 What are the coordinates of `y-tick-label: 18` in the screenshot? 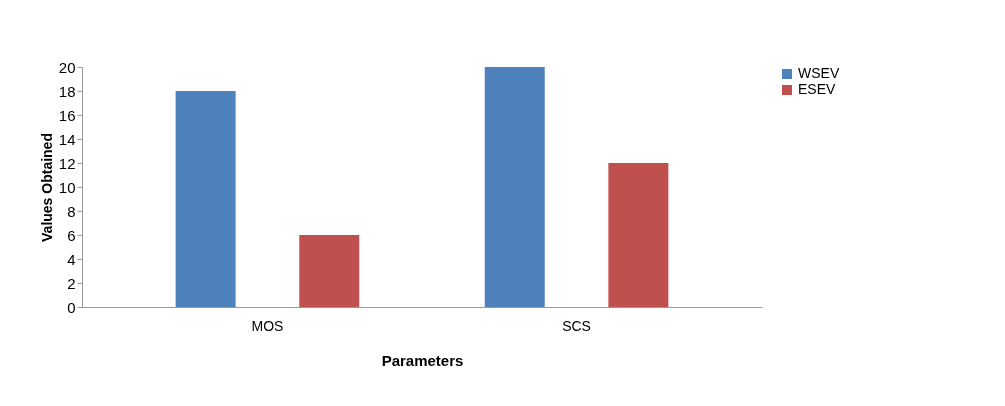 It's located at (67, 91).